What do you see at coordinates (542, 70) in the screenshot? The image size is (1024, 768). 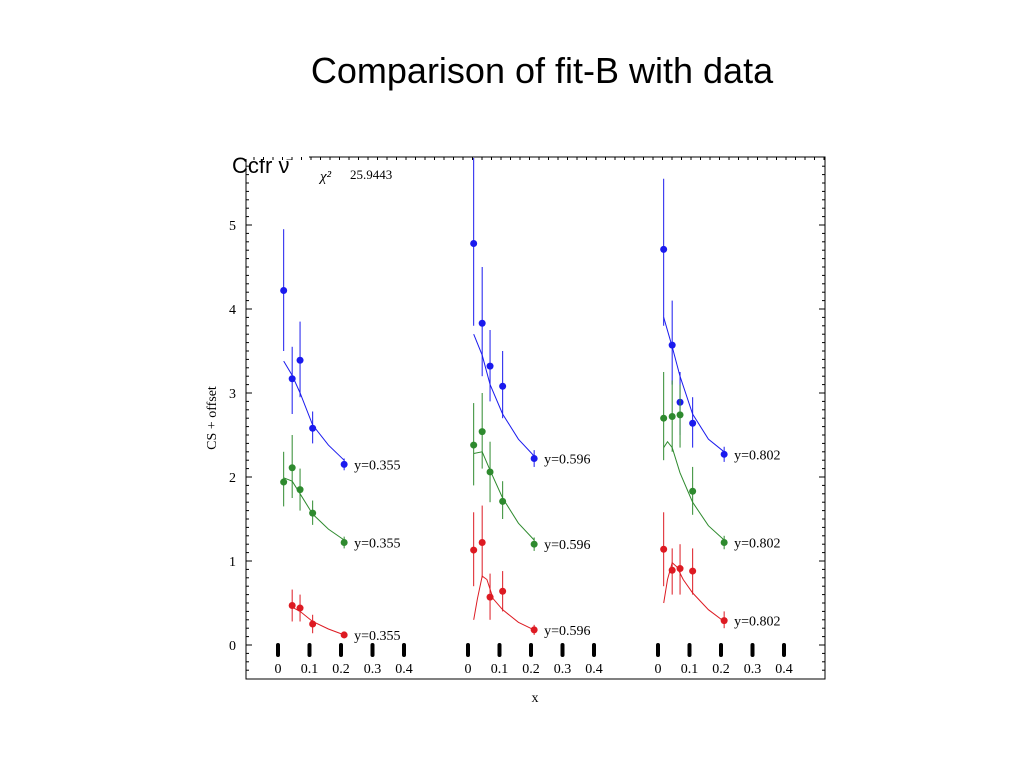 I see `slide-title: Comparison of fit-B with data` at bounding box center [542, 70].